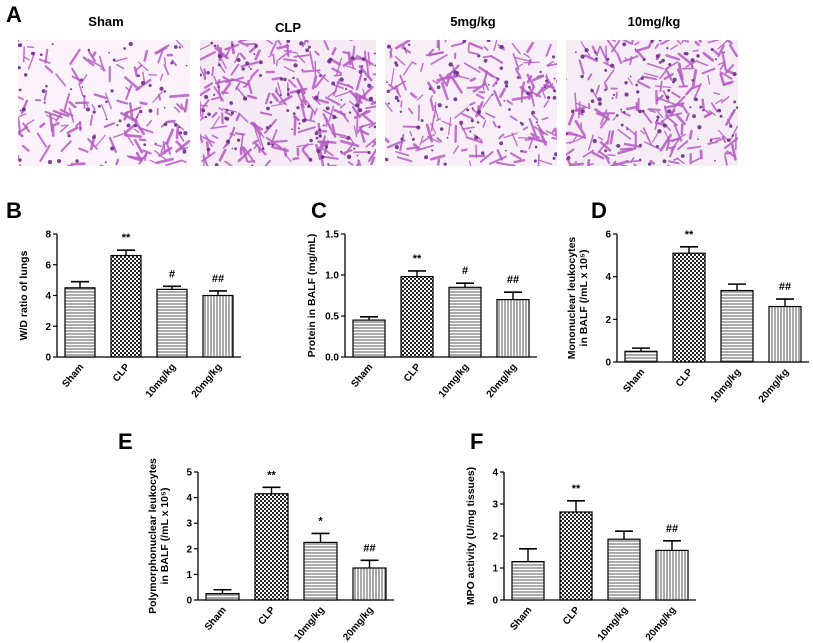 This screenshot has height=643, width=813. What do you see at coordinates (608, 320) in the screenshot?
I see `y-tick-label: 2` at bounding box center [608, 320].